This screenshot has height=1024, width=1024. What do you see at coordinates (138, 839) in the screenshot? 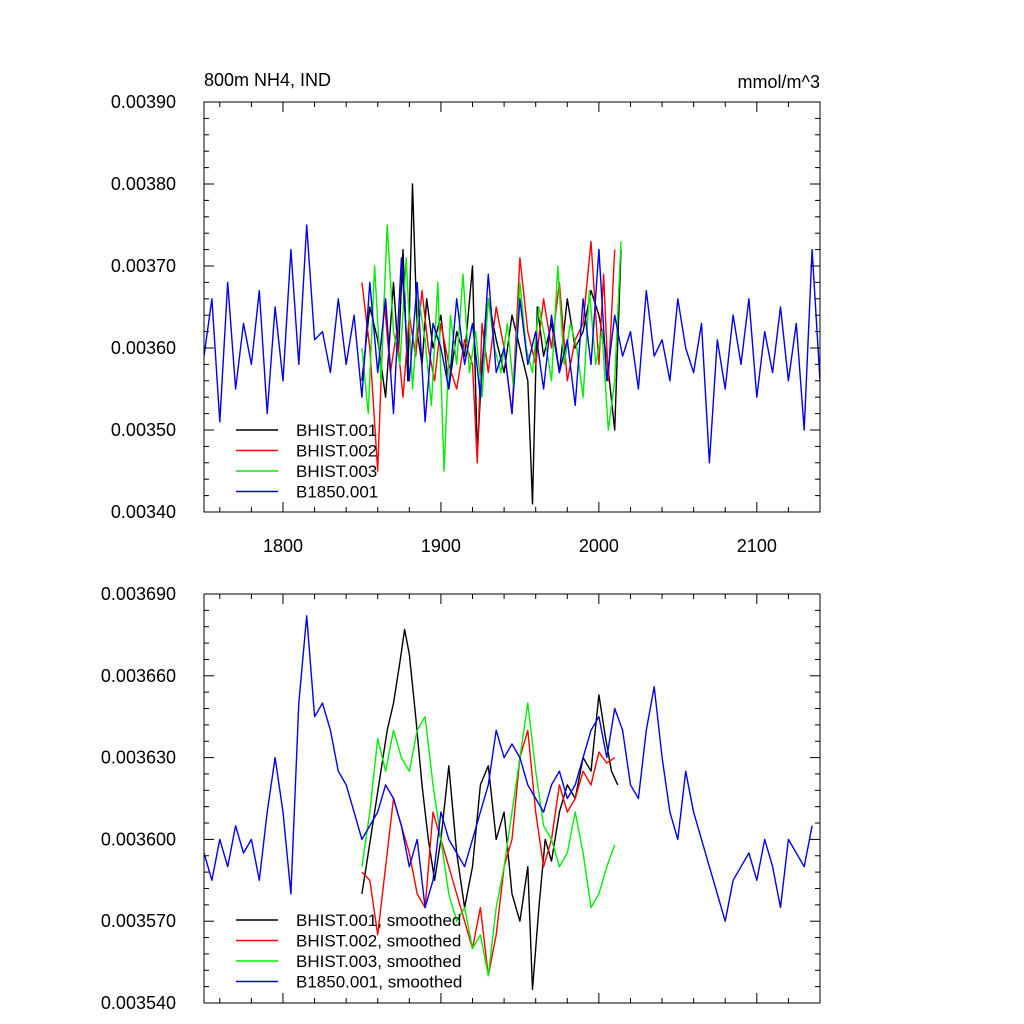
I see `bottom-y-tick-label: 0.003600` at bounding box center [138, 839].